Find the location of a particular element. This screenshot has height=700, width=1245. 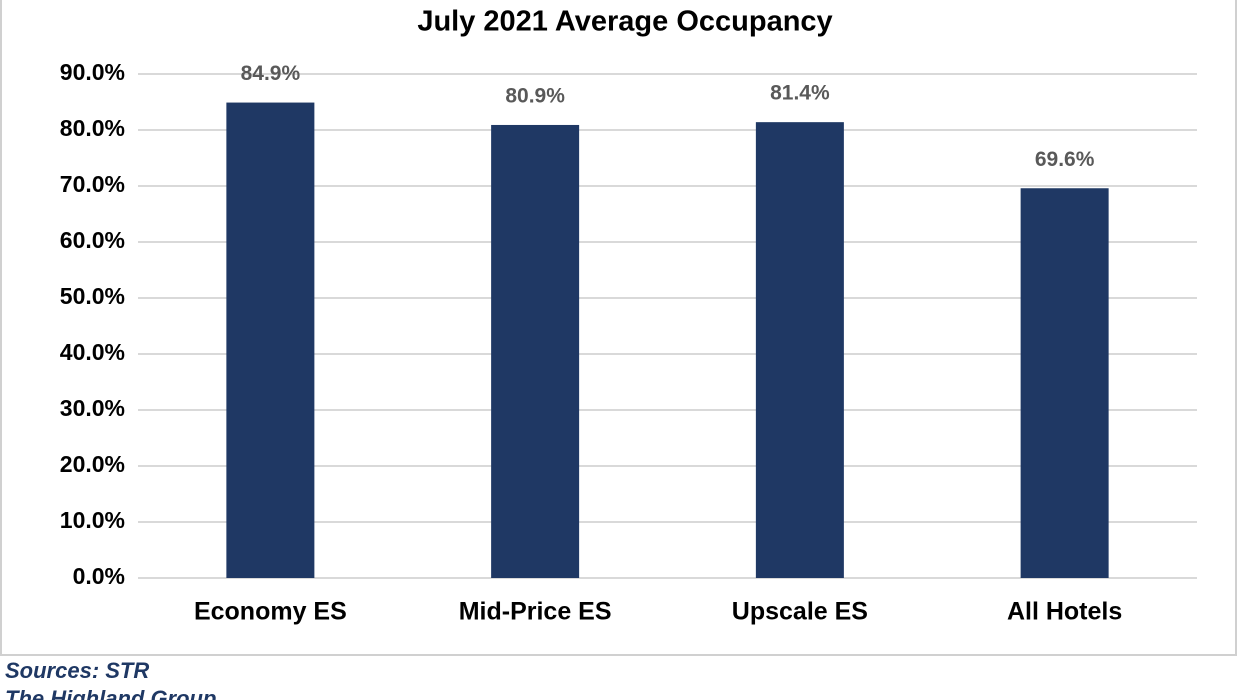

x-tick-label: Economy ES is located at coordinates (270, 612).